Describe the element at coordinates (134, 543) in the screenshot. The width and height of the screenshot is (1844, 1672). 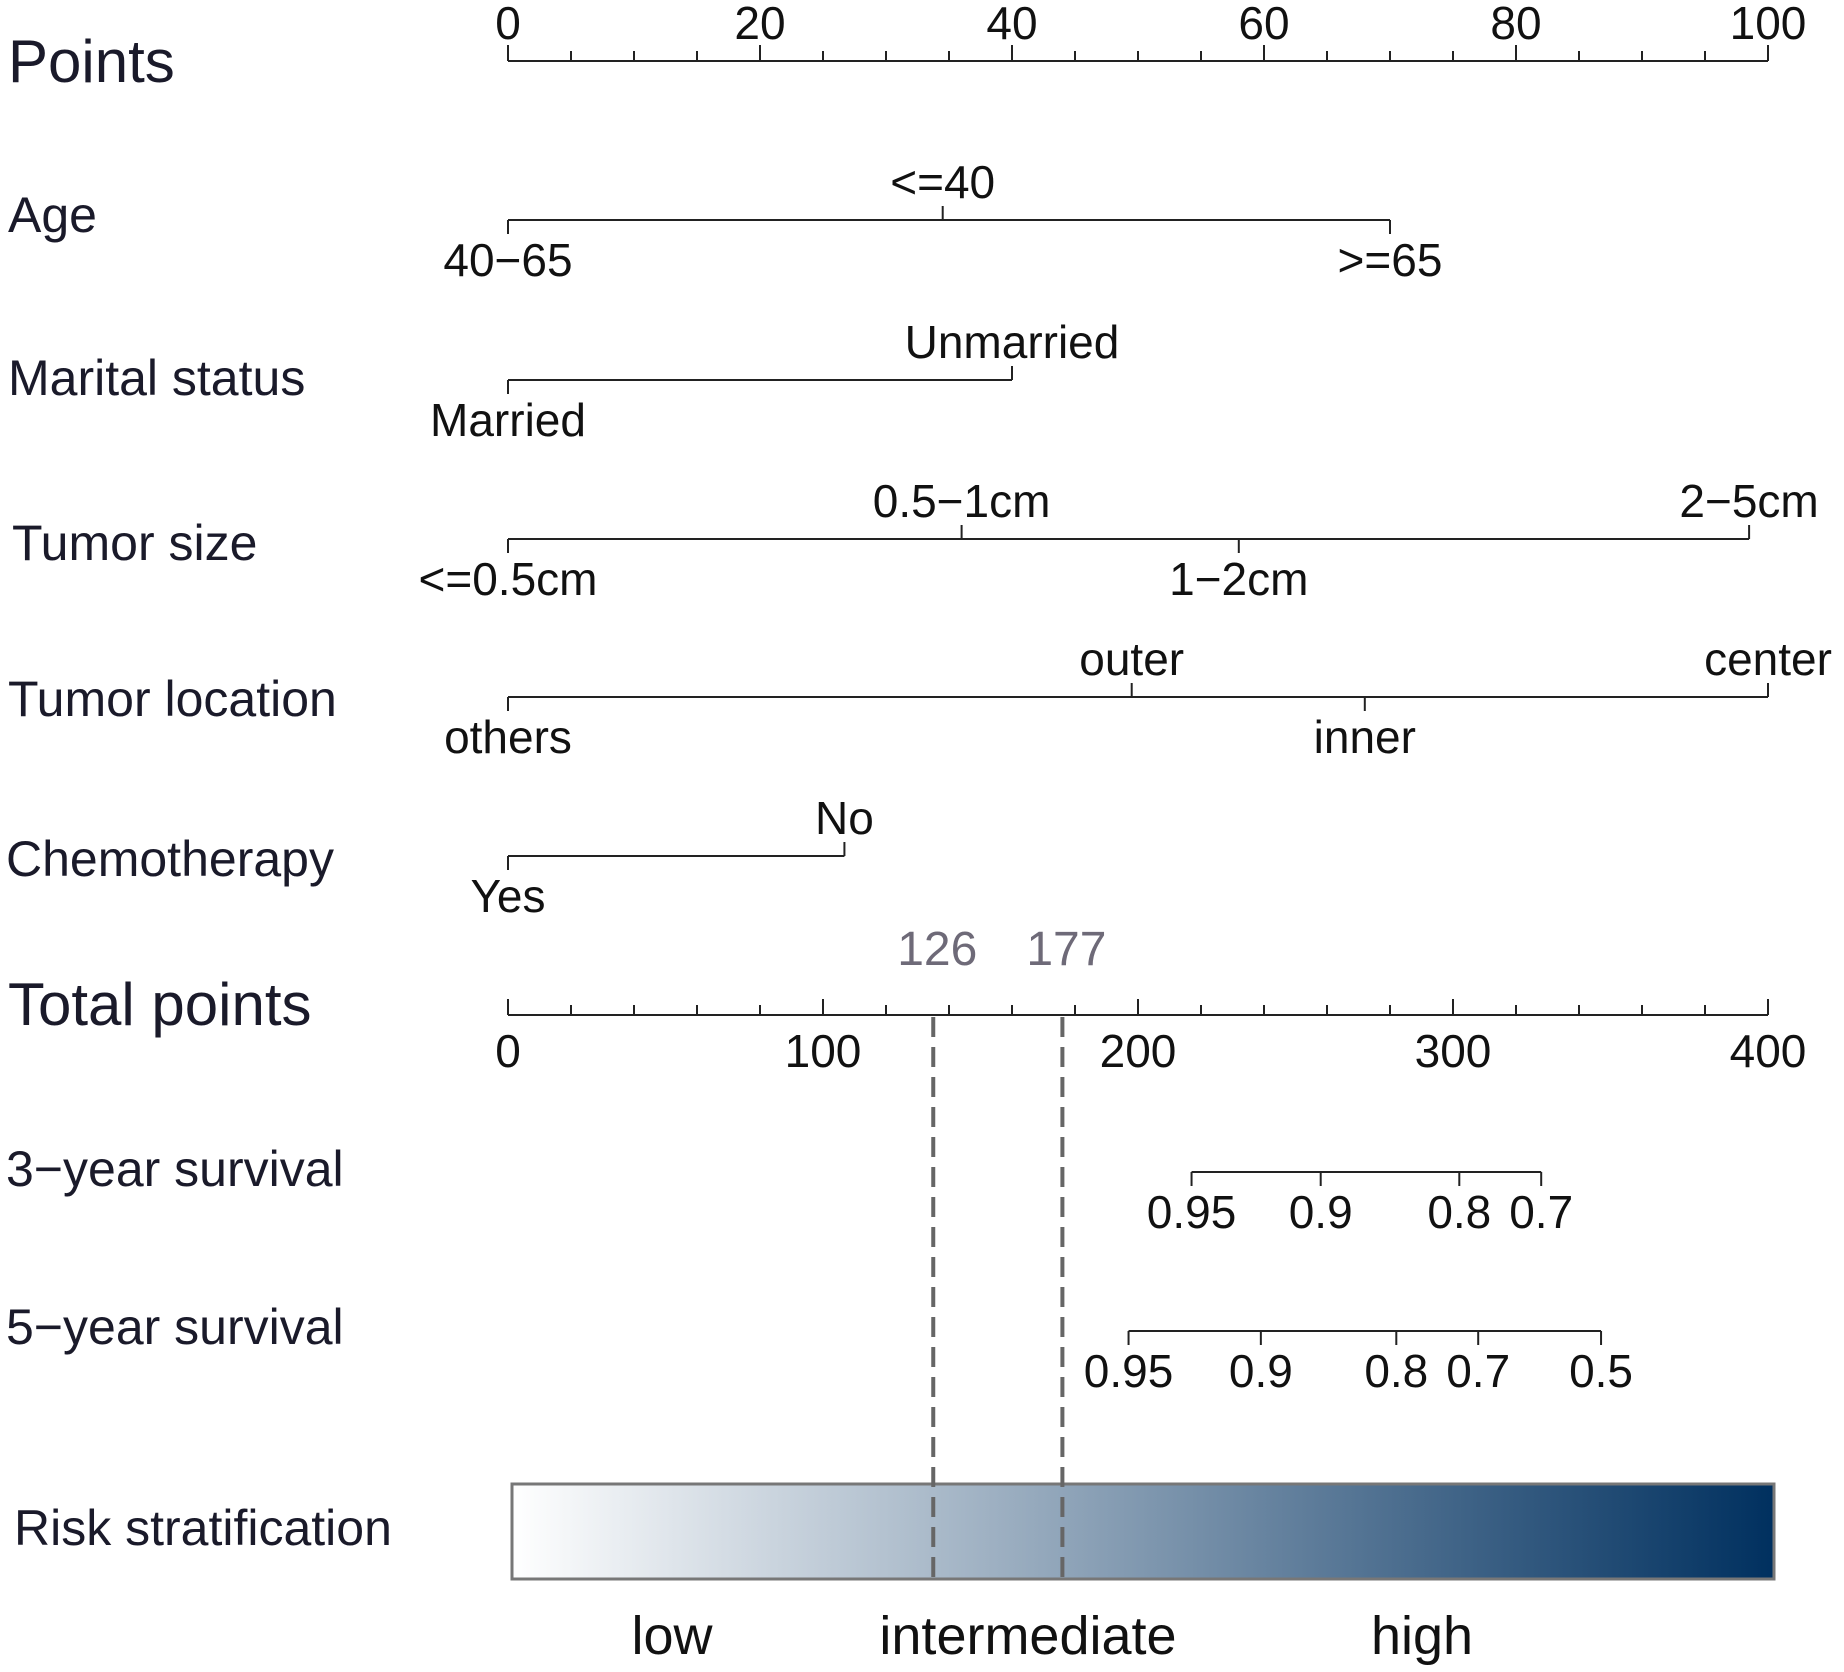
I see `tumor-size-label: Tumor size` at that location.